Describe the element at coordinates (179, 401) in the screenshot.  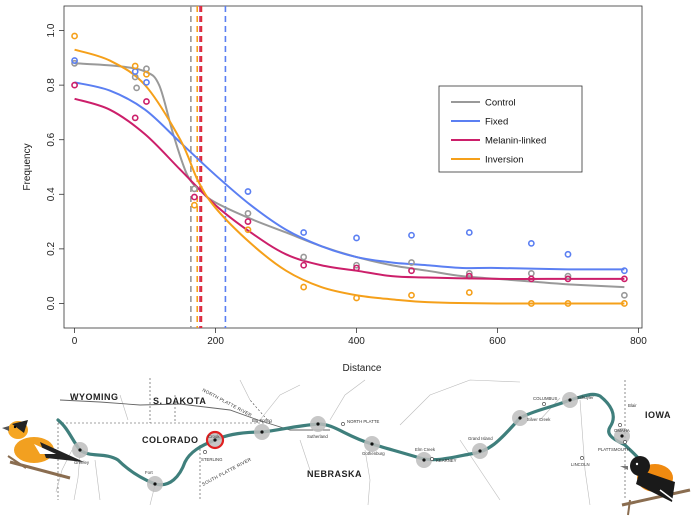
I see `state-s-dakota: S. DAKOTA` at that location.